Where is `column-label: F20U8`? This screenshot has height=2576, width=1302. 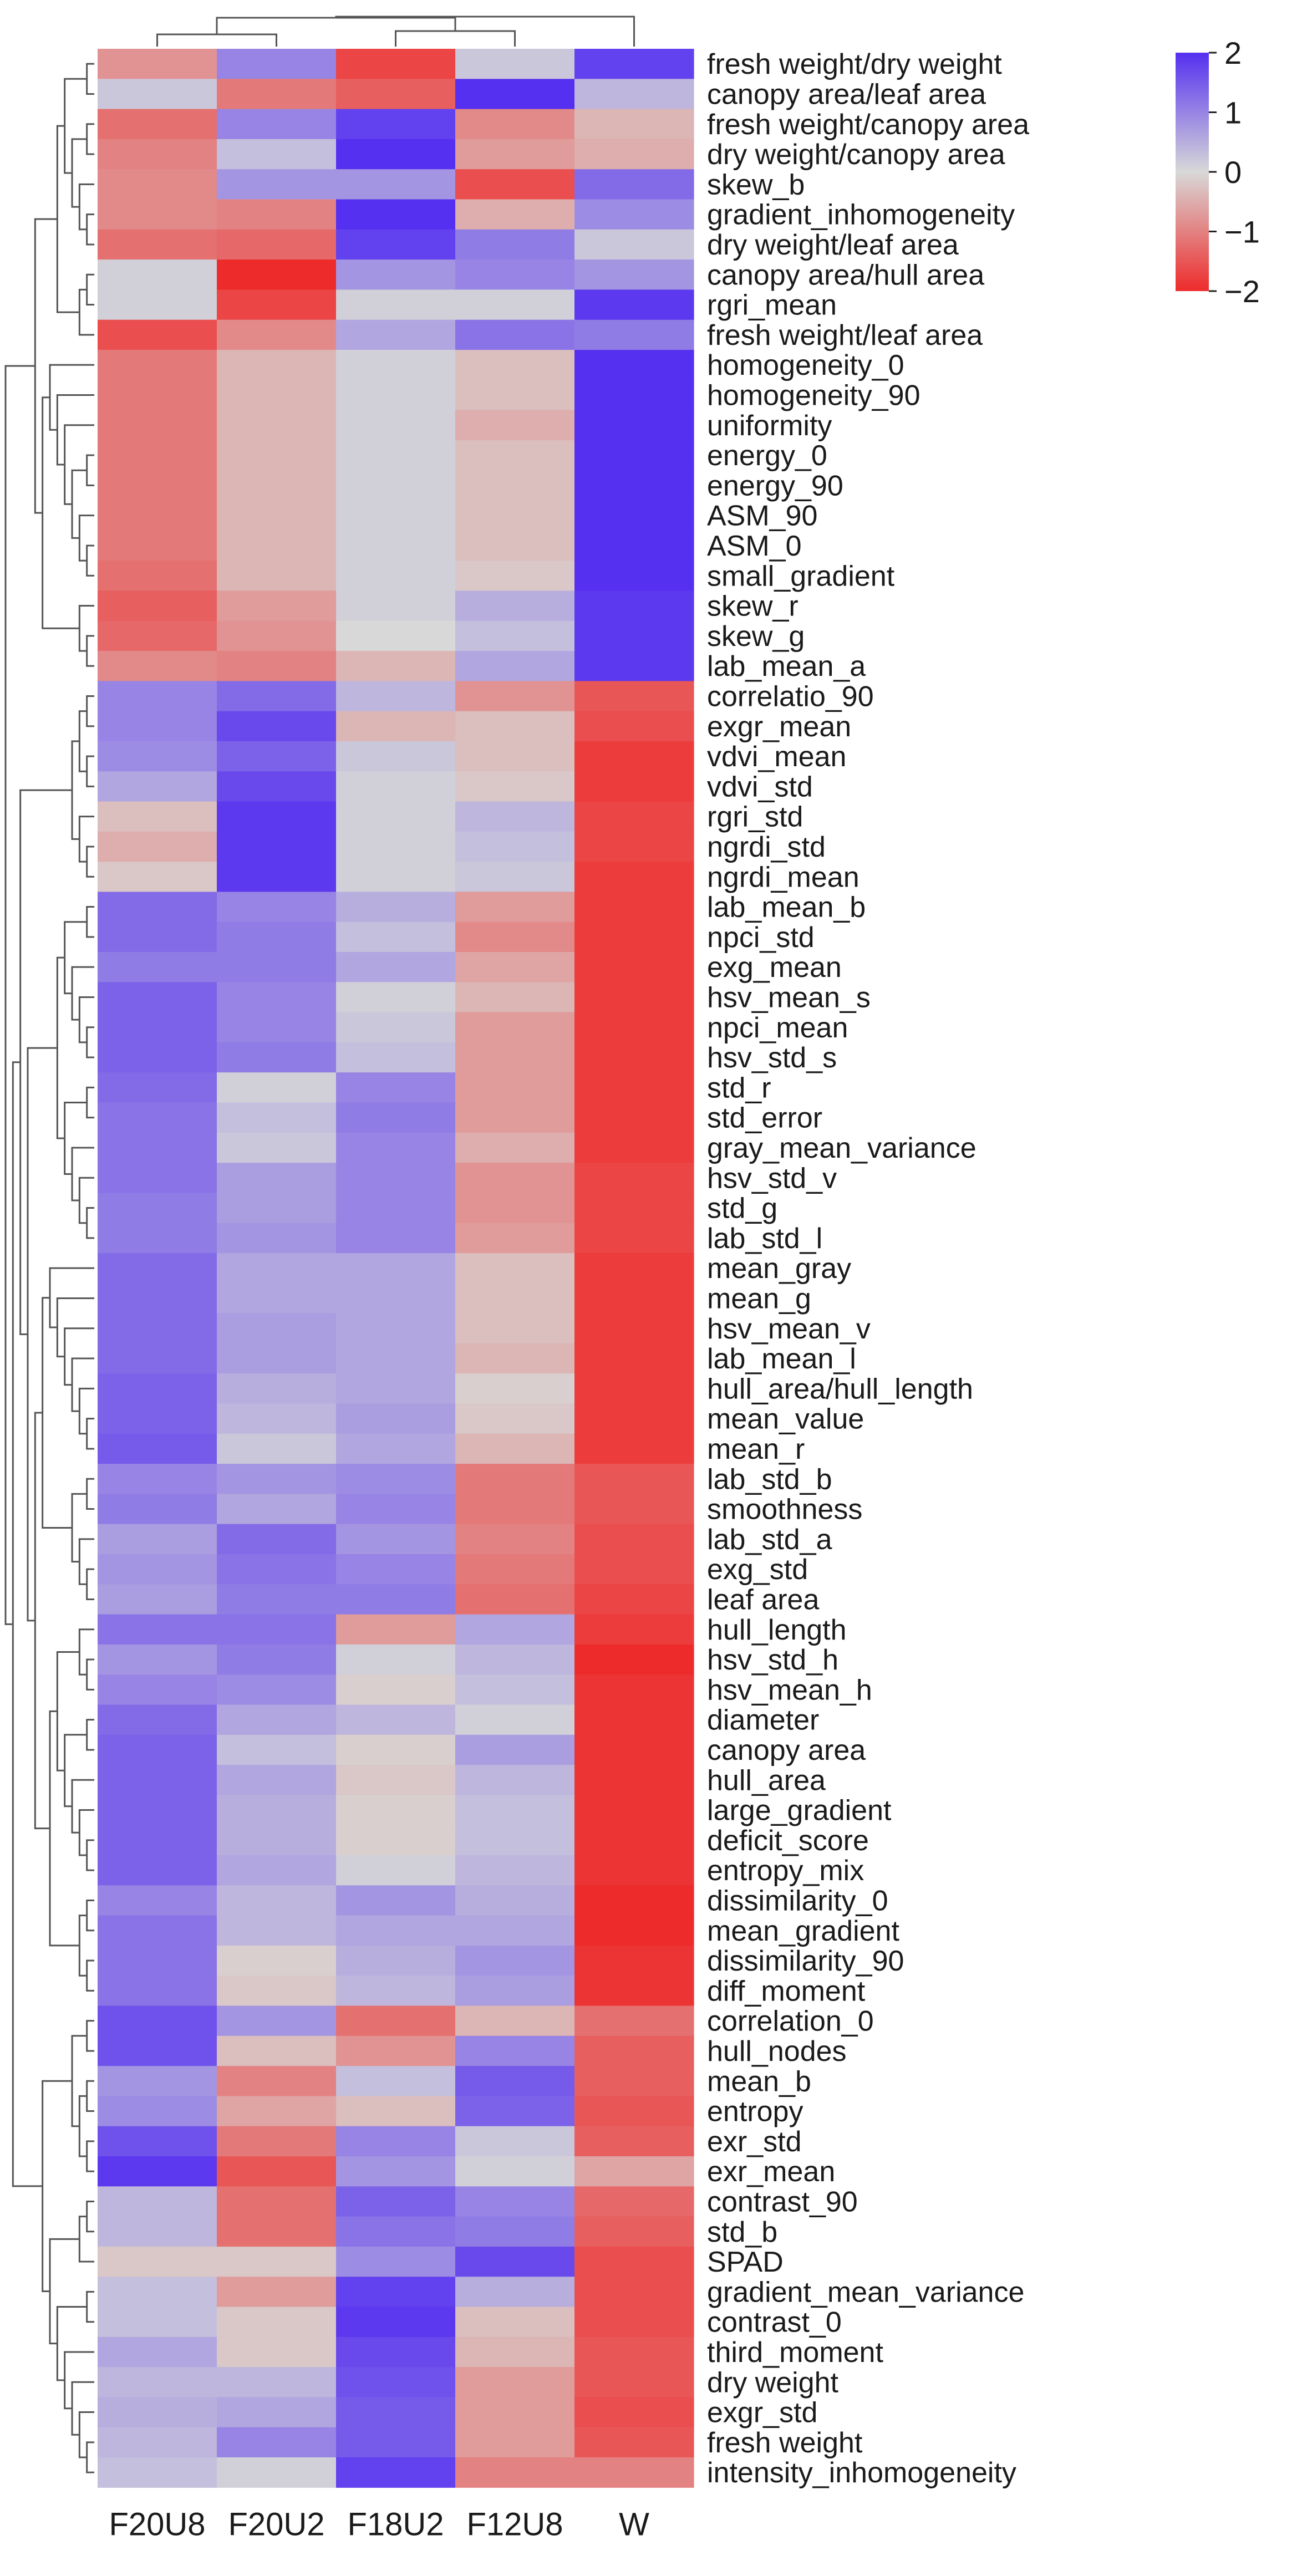 column-label: F20U8 is located at coordinates (157, 2524).